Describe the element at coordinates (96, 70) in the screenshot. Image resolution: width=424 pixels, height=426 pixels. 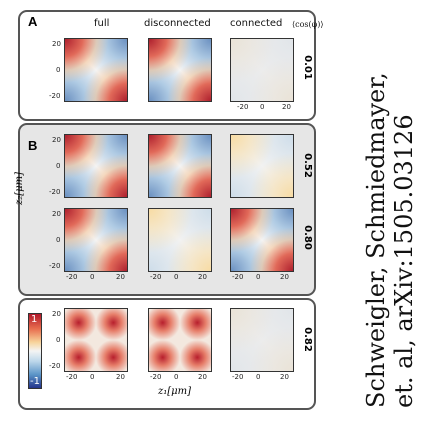
I see `heatmap-a-full` at that location.